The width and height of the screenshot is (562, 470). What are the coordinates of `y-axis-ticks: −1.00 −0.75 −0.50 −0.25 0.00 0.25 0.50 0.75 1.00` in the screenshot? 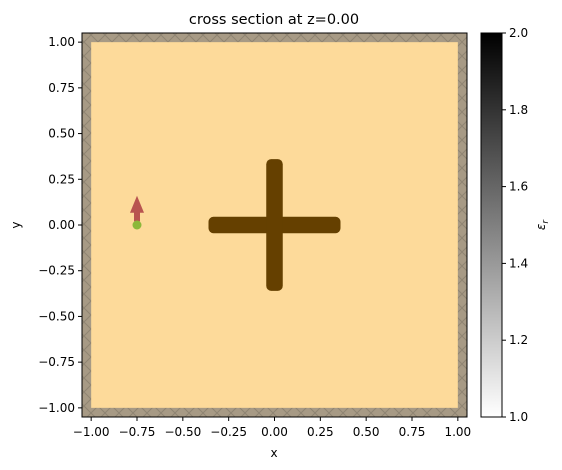 It's located at (60, 225).